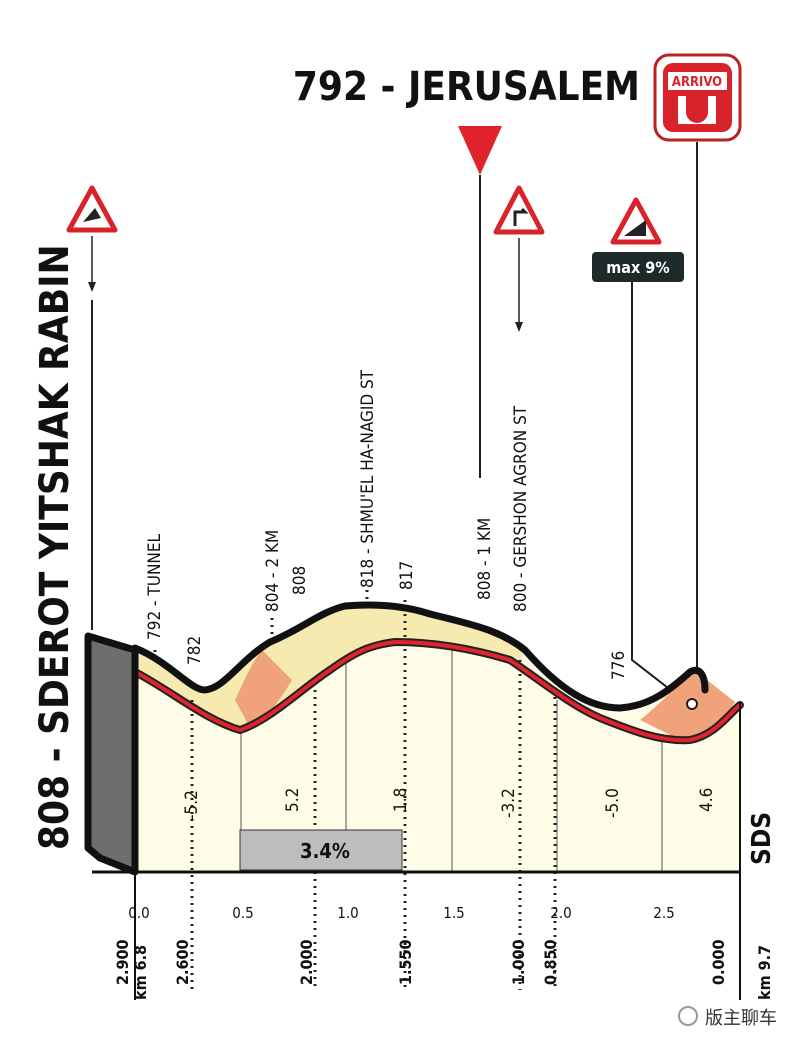 The image size is (810, 1054). I want to click on point-label: 818 - SHMU'EL HA-NAGID ST, so click(368, 478).